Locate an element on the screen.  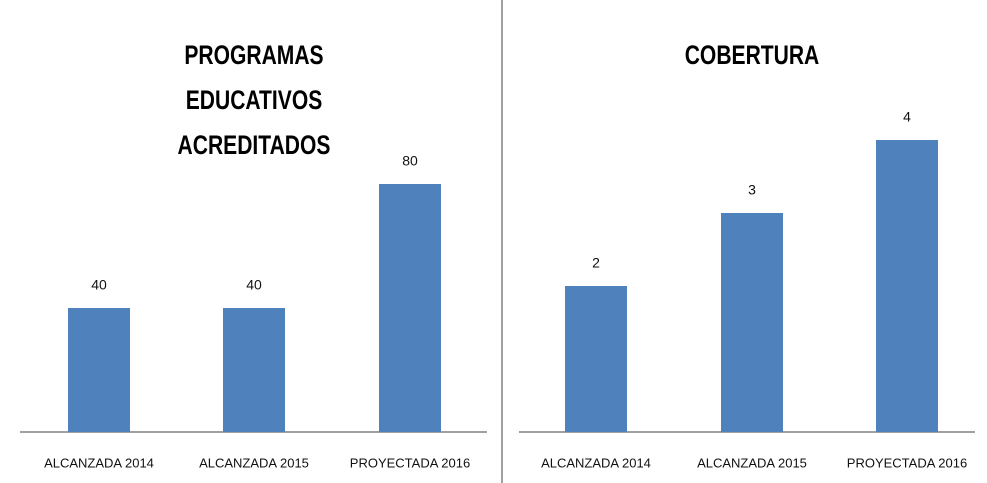
data-label: 2 is located at coordinates (596, 263).